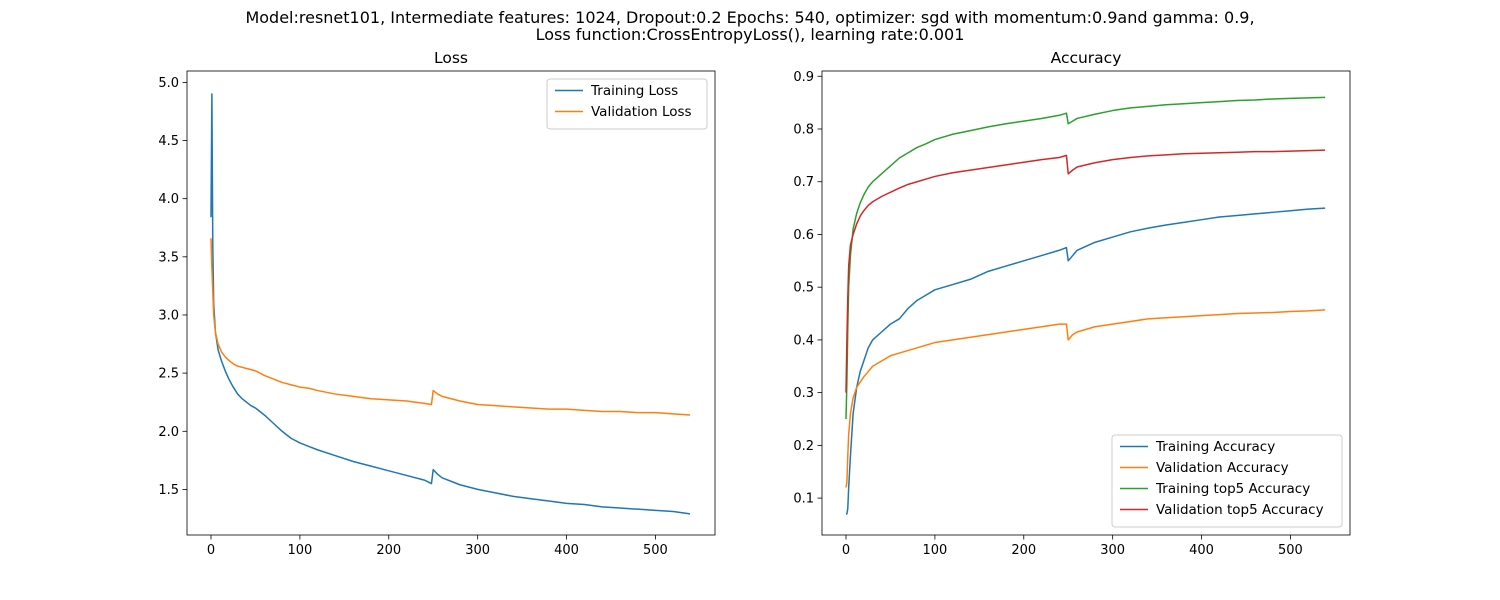  What do you see at coordinates (803, 393) in the screenshot?
I see `y-tick-label: 0.3` at bounding box center [803, 393].